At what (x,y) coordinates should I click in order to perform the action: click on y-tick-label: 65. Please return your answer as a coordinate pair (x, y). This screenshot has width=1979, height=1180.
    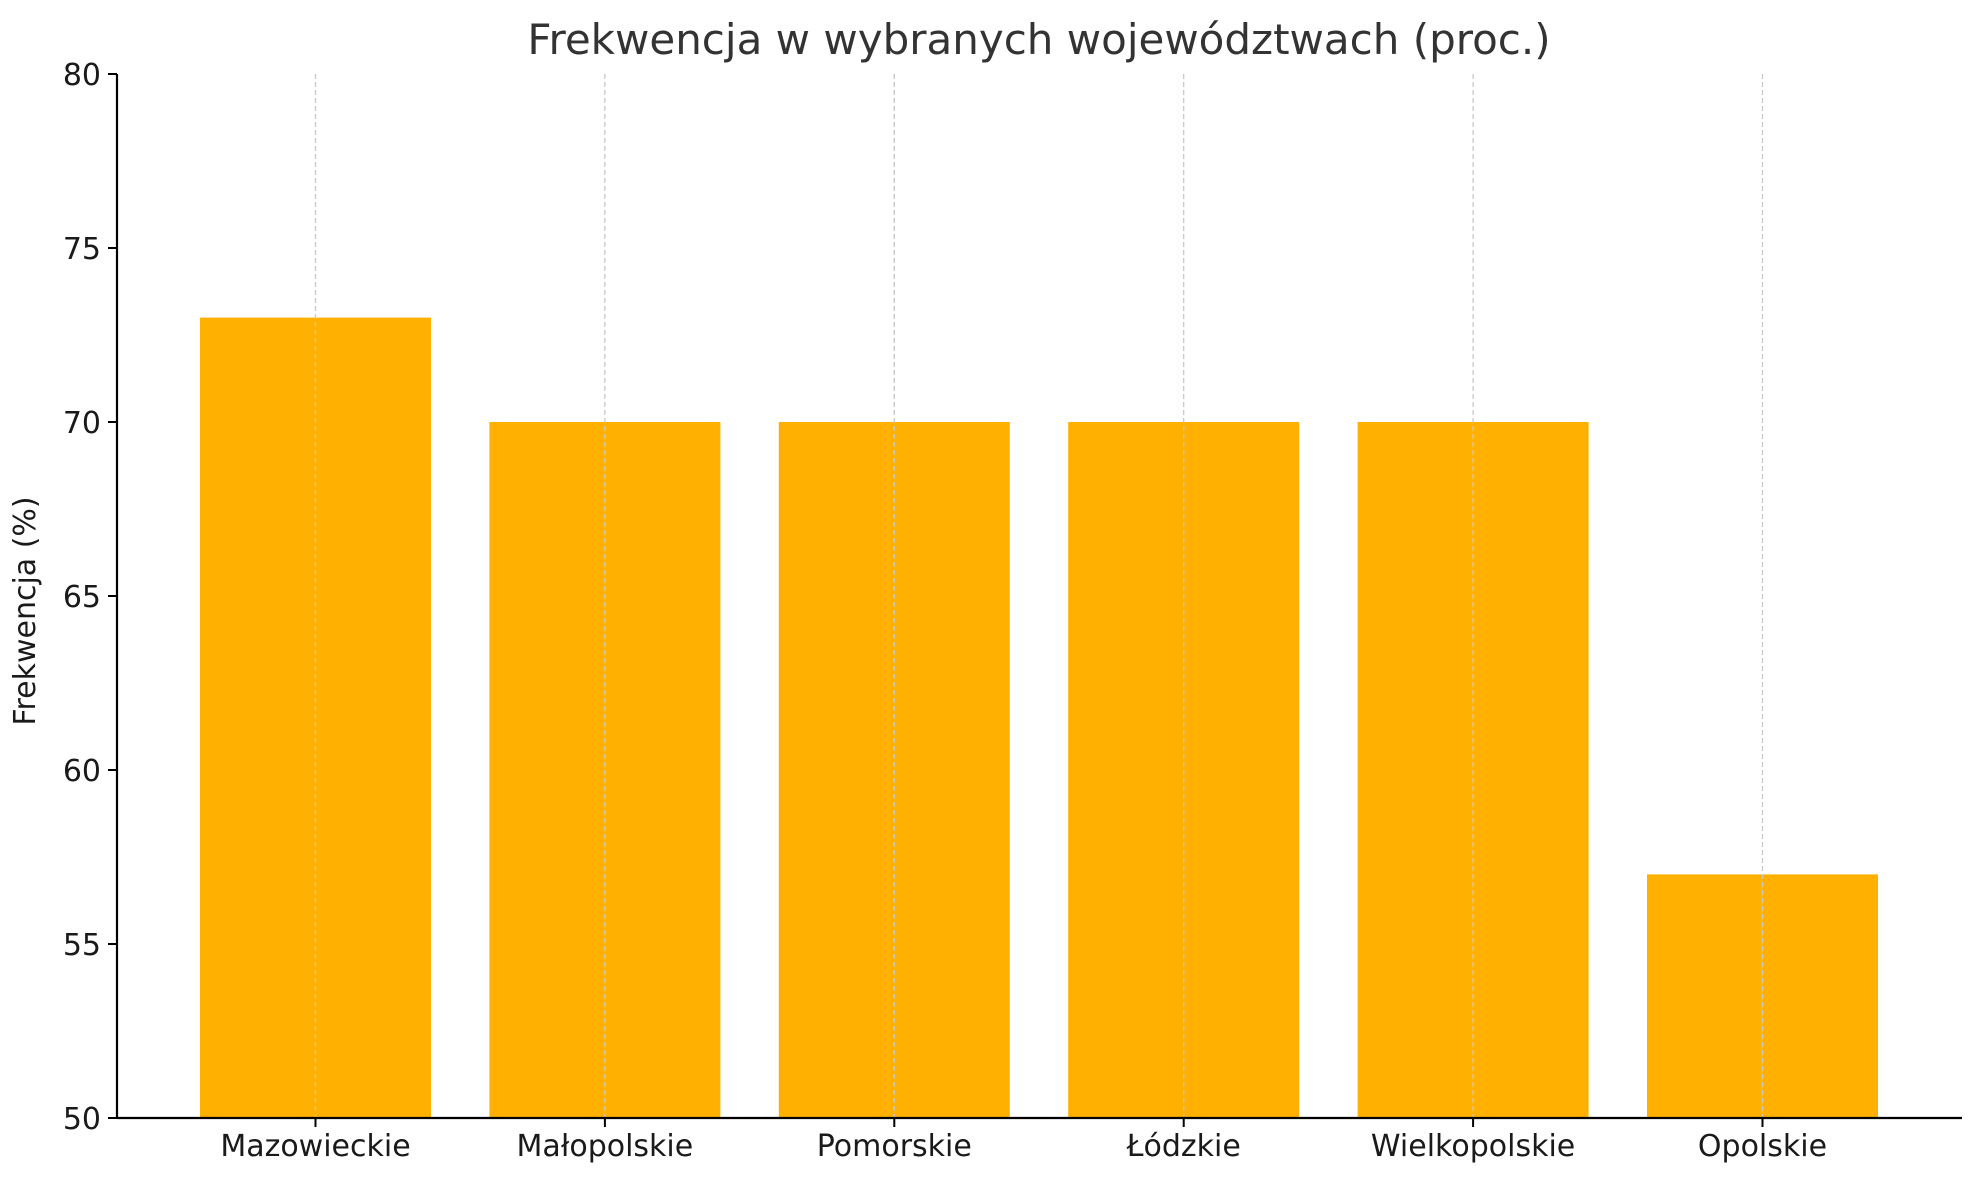
    Looking at the image, I should click on (82, 597).